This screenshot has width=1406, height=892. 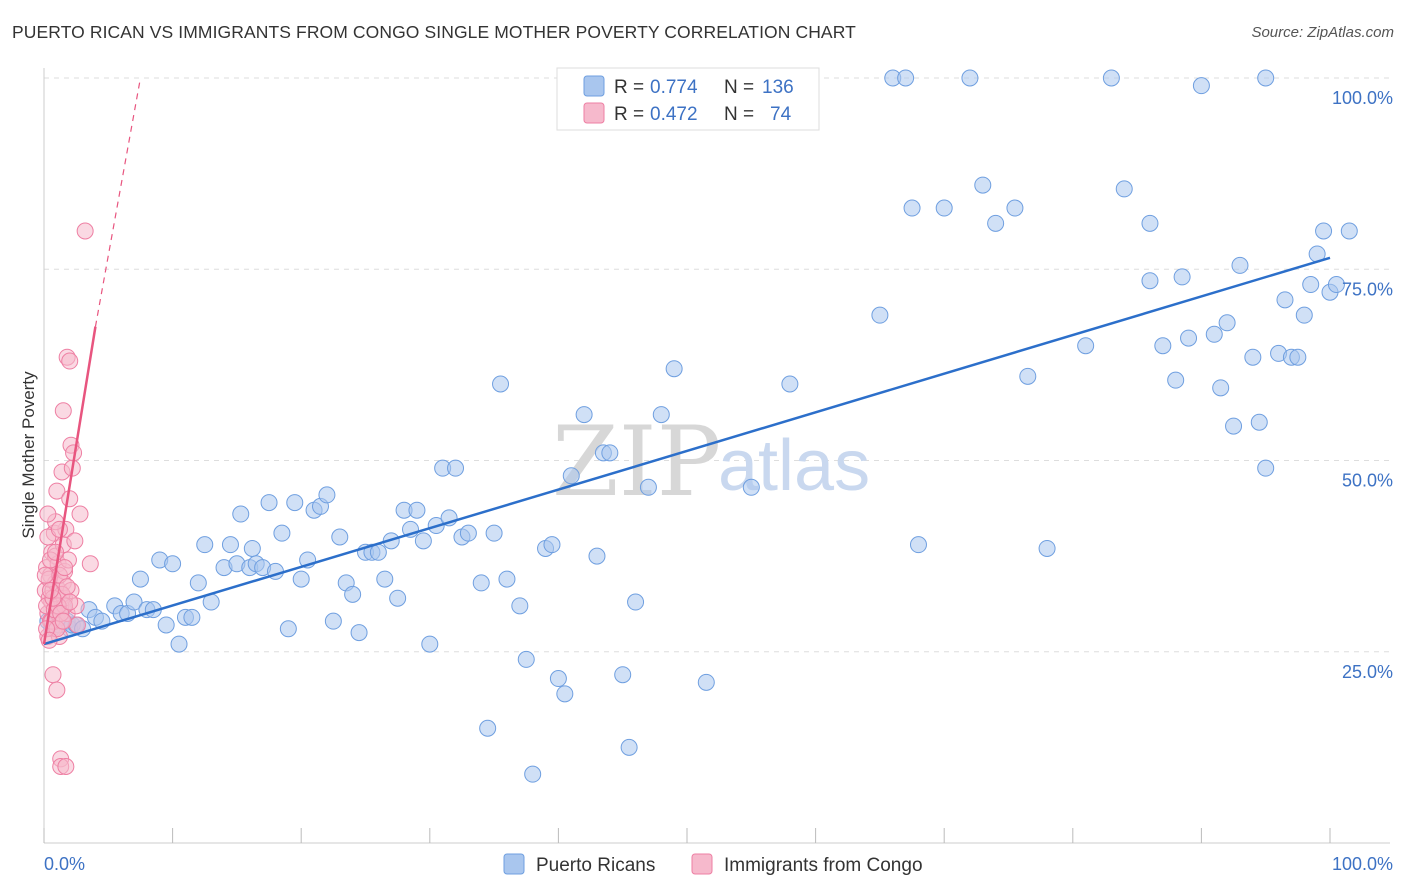 I want to click on y-tick-label-100: 100.0%, so click(x=1362, y=98).